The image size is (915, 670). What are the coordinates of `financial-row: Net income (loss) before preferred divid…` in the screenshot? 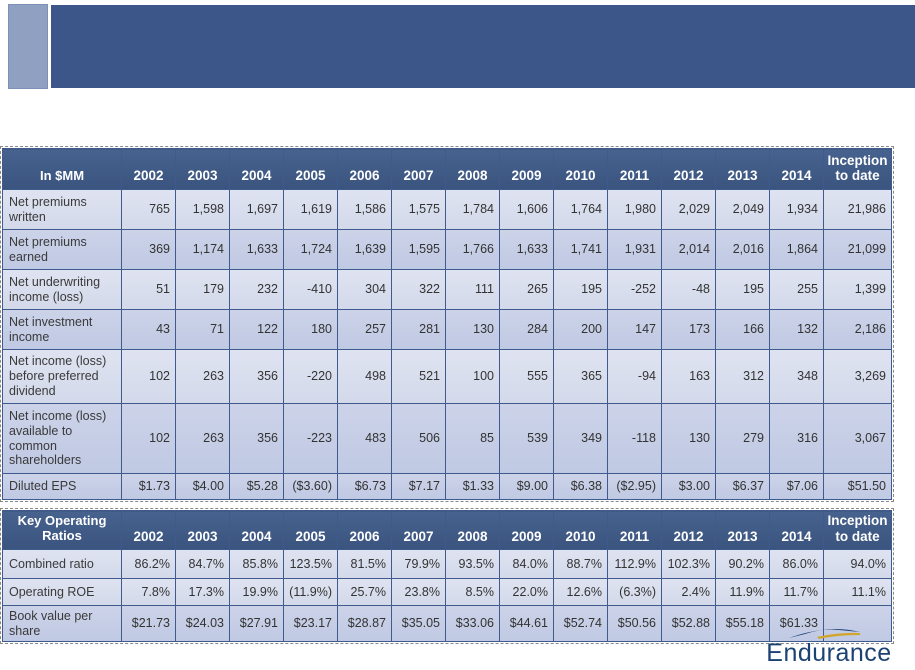 It's located at (447, 376).